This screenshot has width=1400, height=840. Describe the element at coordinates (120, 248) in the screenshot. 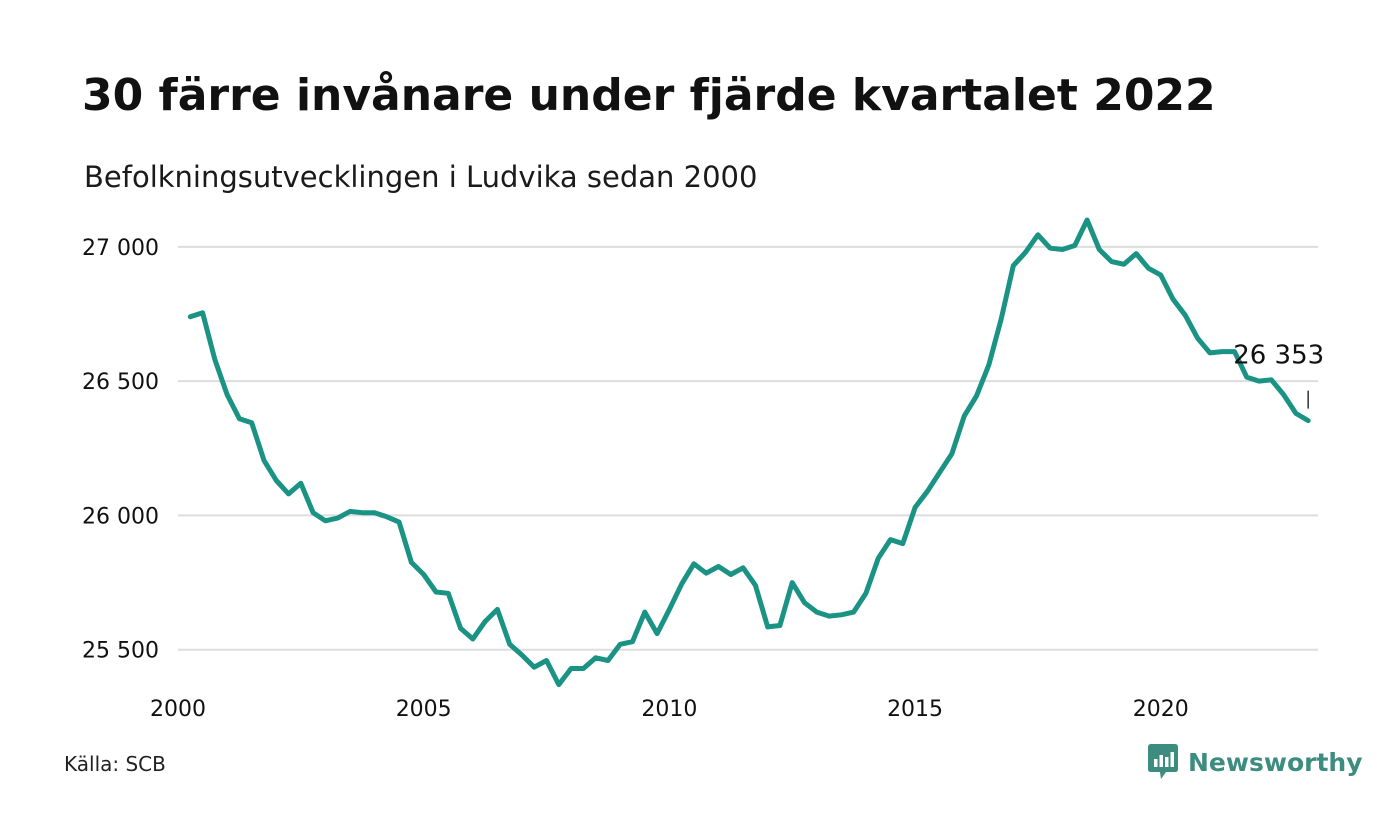

I see `y-tick-label: 27 000` at that location.